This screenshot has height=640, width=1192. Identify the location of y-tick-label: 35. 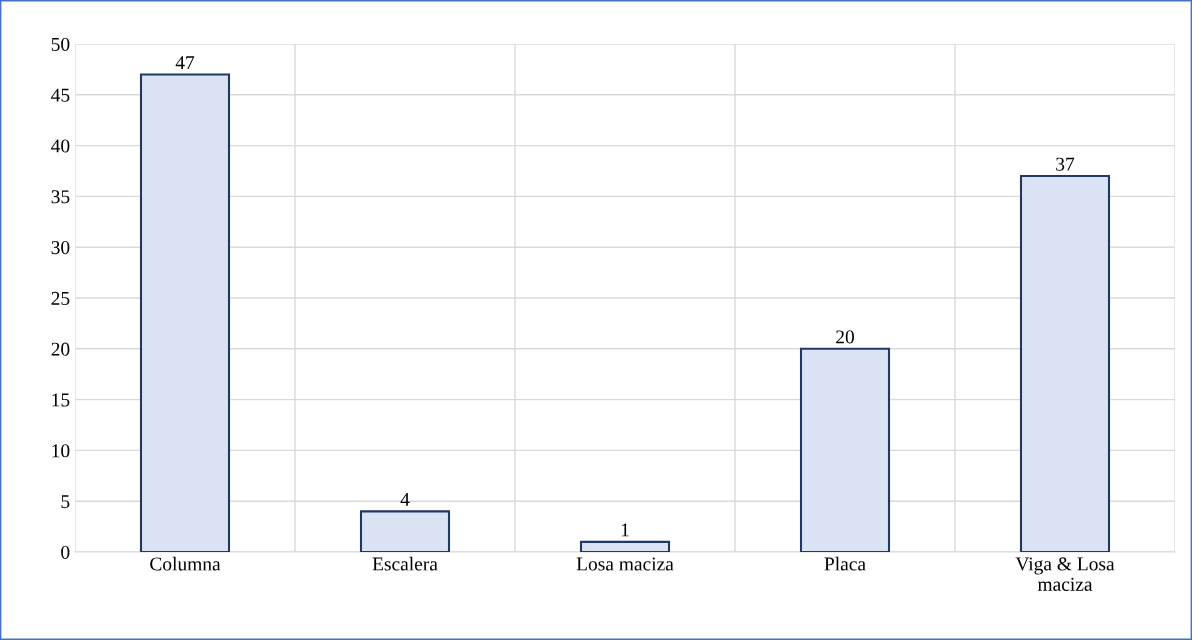
(60, 197).